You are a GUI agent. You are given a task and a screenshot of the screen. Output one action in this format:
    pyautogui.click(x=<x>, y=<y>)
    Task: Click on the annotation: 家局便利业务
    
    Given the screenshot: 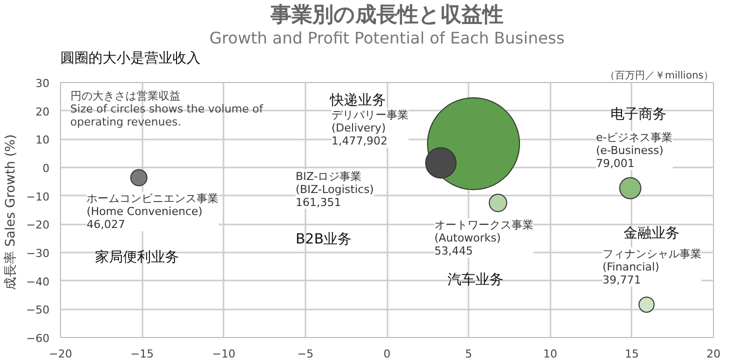 What is the action you would take?
    pyautogui.click(x=136, y=258)
    